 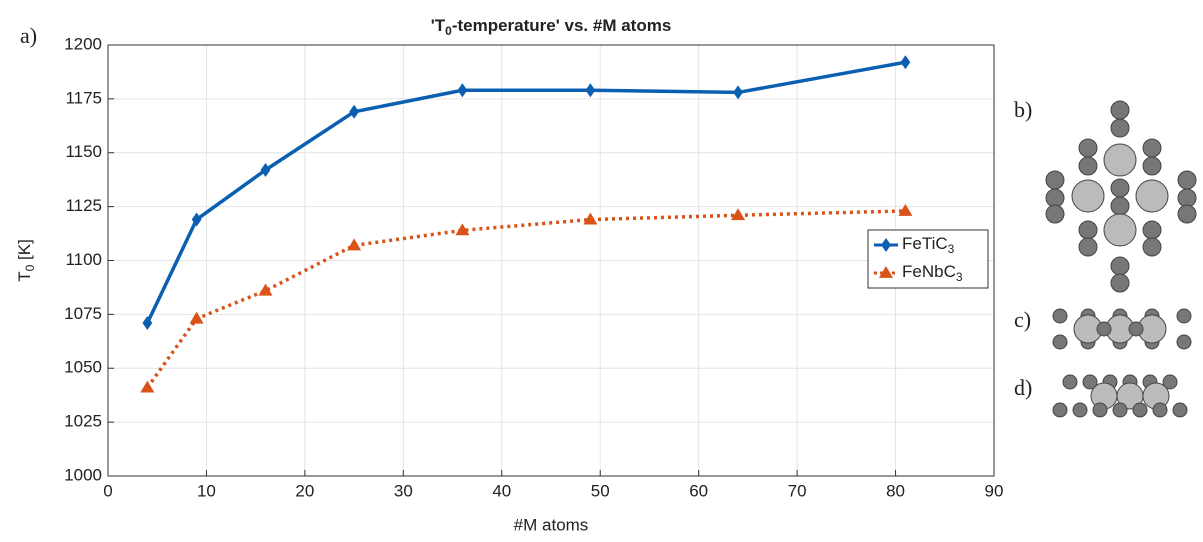 I want to click on structure-images, so click(x=1121, y=259).